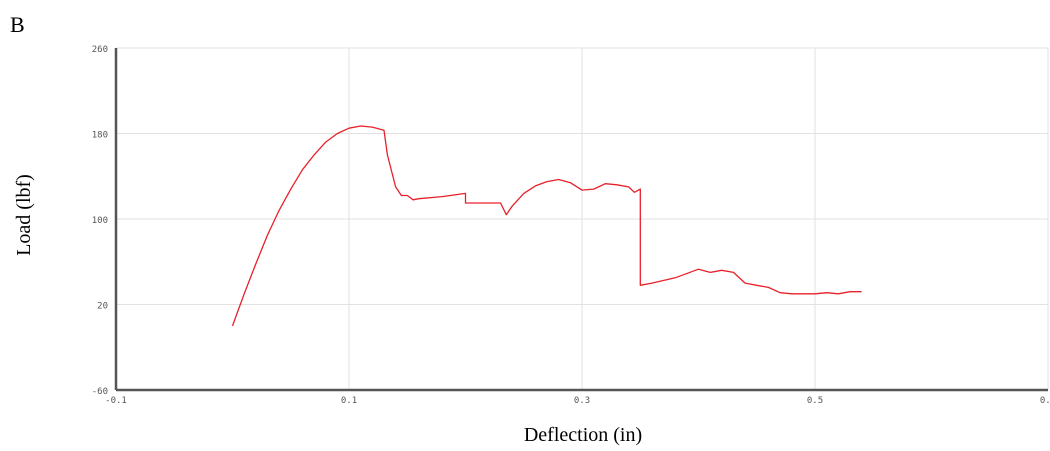 Image resolution: width=1050 pixels, height=451 pixels. What do you see at coordinates (17, 24) in the screenshot?
I see `panel-label: B` at bounding box center [17, 24].